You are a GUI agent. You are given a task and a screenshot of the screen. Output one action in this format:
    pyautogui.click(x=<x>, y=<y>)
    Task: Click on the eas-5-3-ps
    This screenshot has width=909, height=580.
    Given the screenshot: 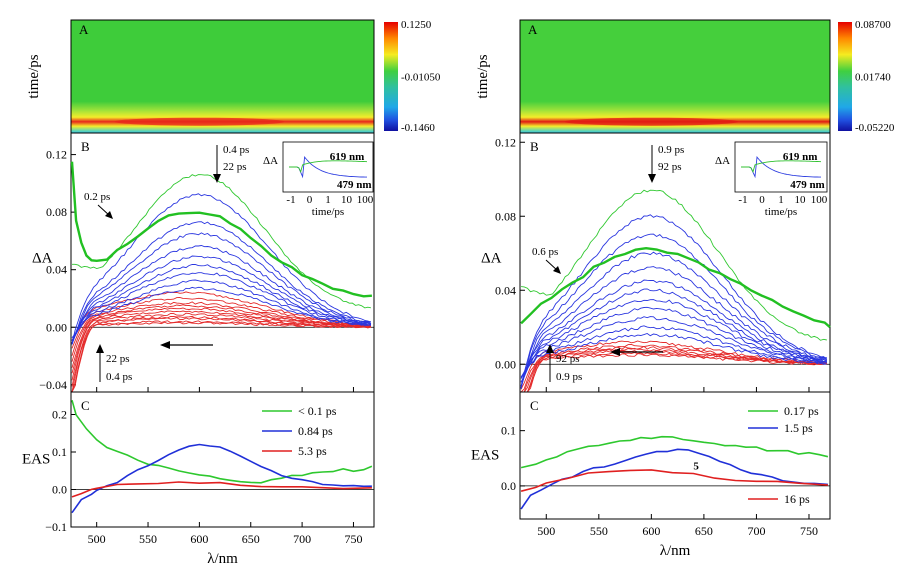 What is the action you would take?
    pyautogui.click(x=221, y=489)
    